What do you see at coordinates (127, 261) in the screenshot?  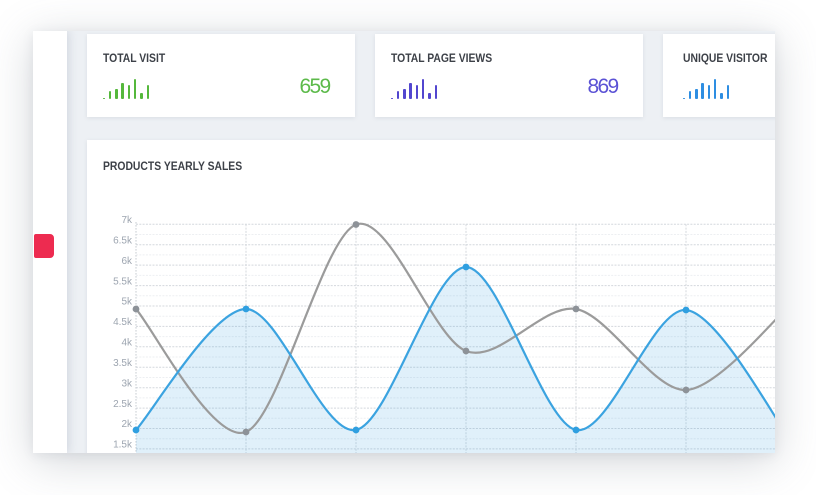 I see `svg-text: 6k` at bounding box center [127, 261].